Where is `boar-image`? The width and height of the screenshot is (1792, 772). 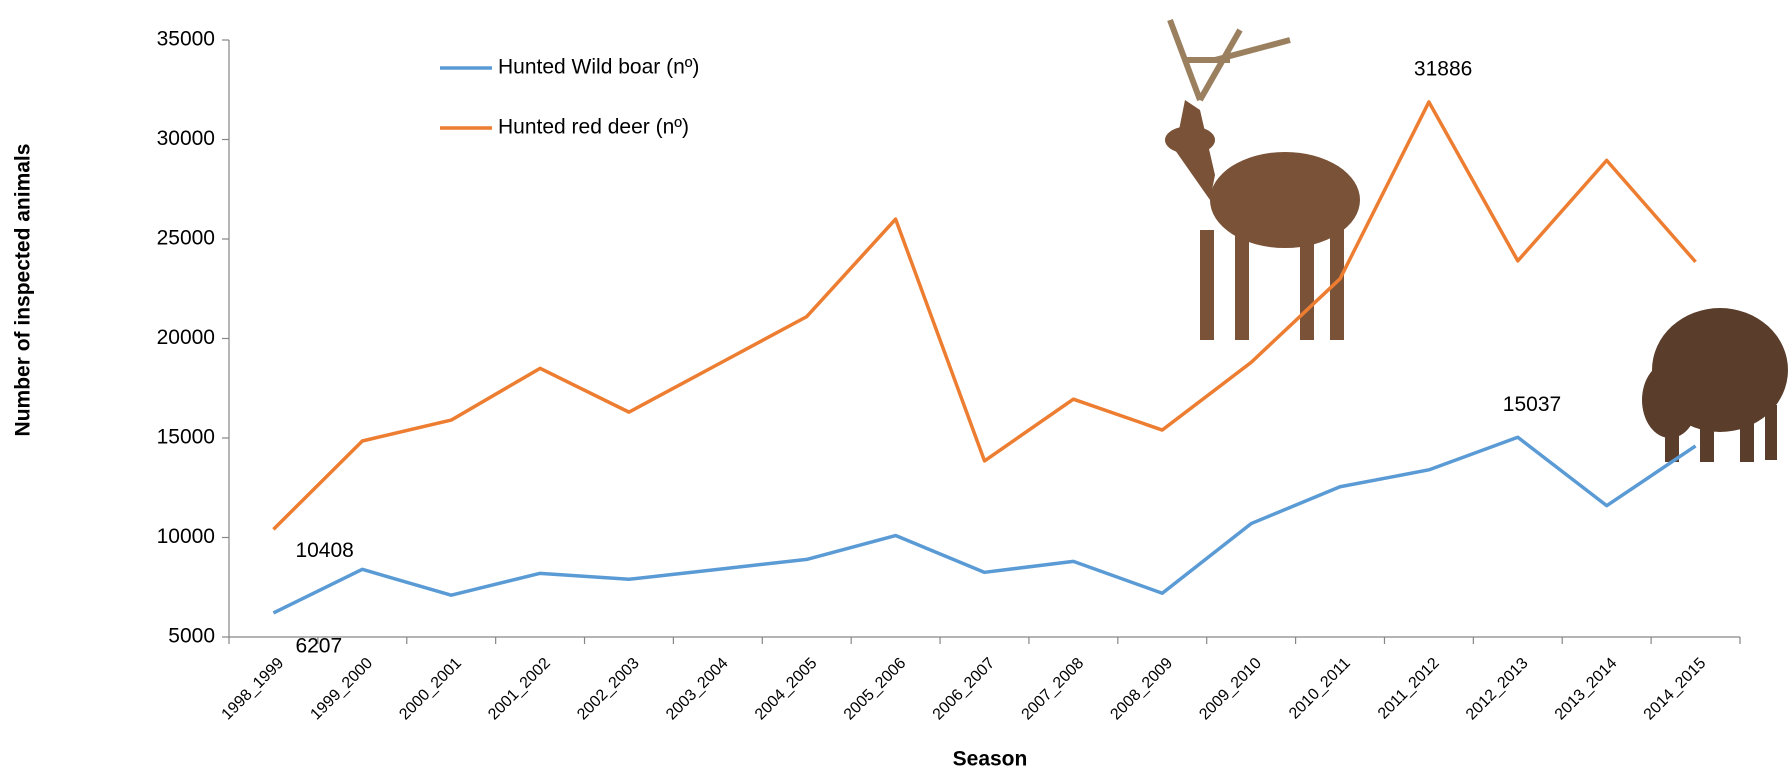 boar-image is located at coordinates (1715, 385).